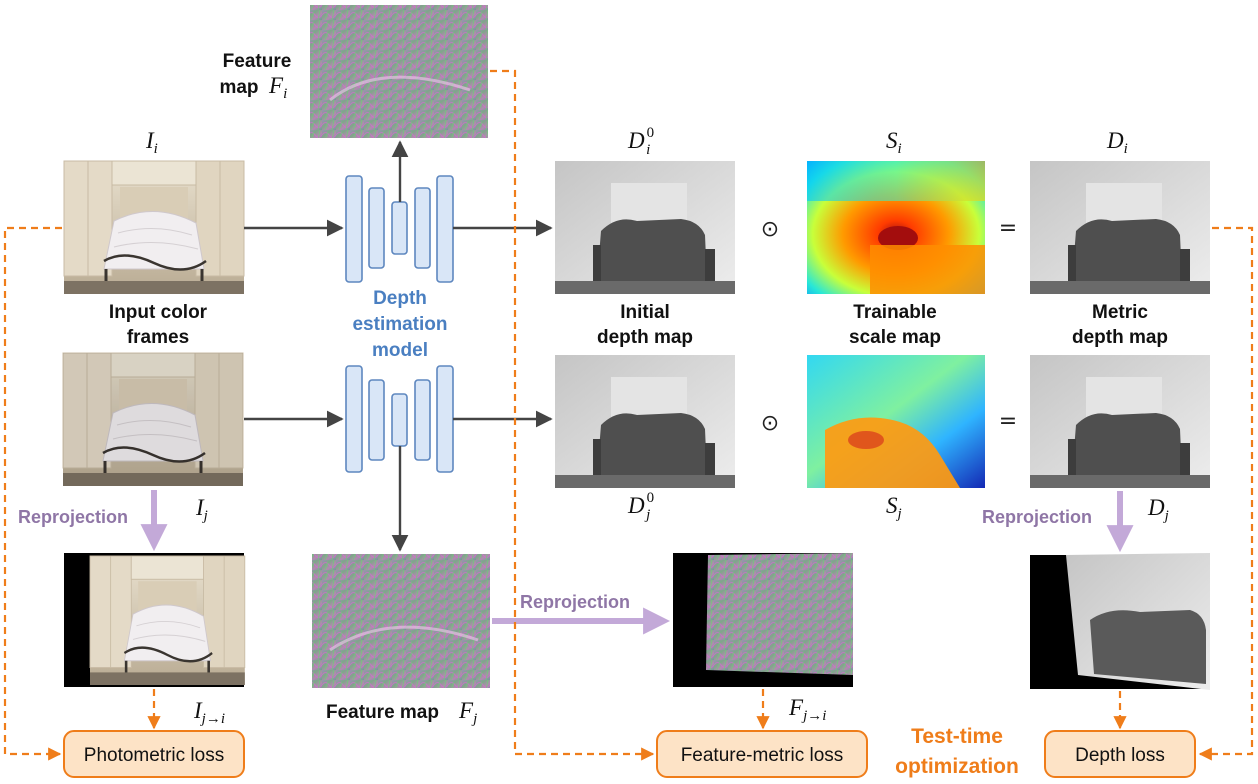  I want to click on scale-map-j, so click(896, 421).